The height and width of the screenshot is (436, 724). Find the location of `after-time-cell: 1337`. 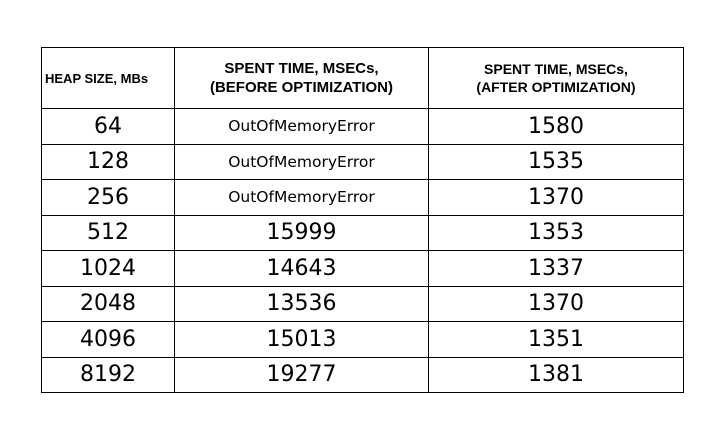

after-time-cell: 1337 is located at coordinates (556, 268).